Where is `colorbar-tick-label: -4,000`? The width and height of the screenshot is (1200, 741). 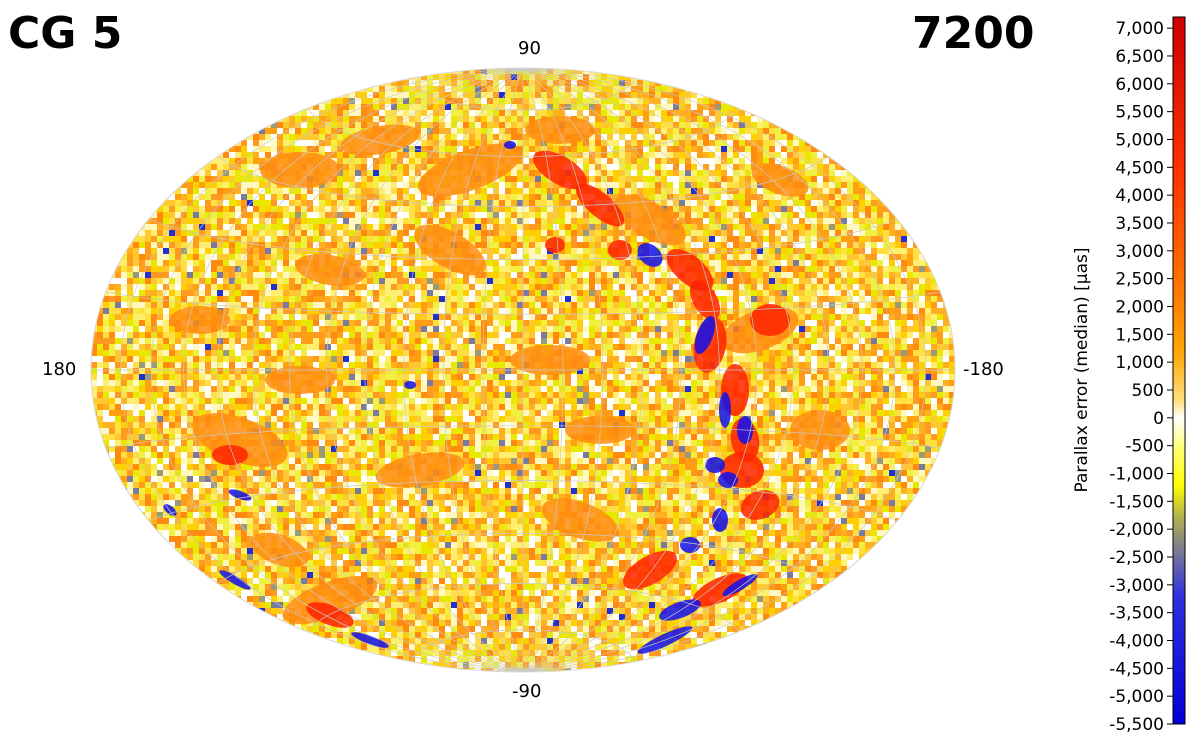 colorbar-tick-label: -4,000 is located at coordinates (1136, 641).